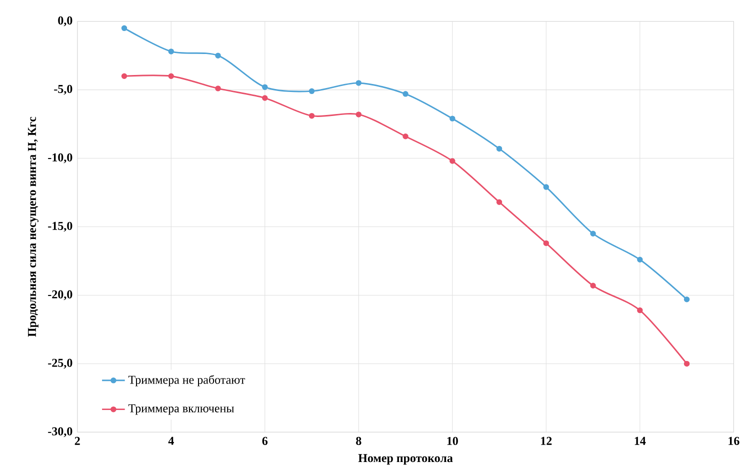 The width and height of the screenshot is (751, 470). Describe the element at coordinates (452, 441) in the screenshot. I see `x-tick-label: 10` at that location.